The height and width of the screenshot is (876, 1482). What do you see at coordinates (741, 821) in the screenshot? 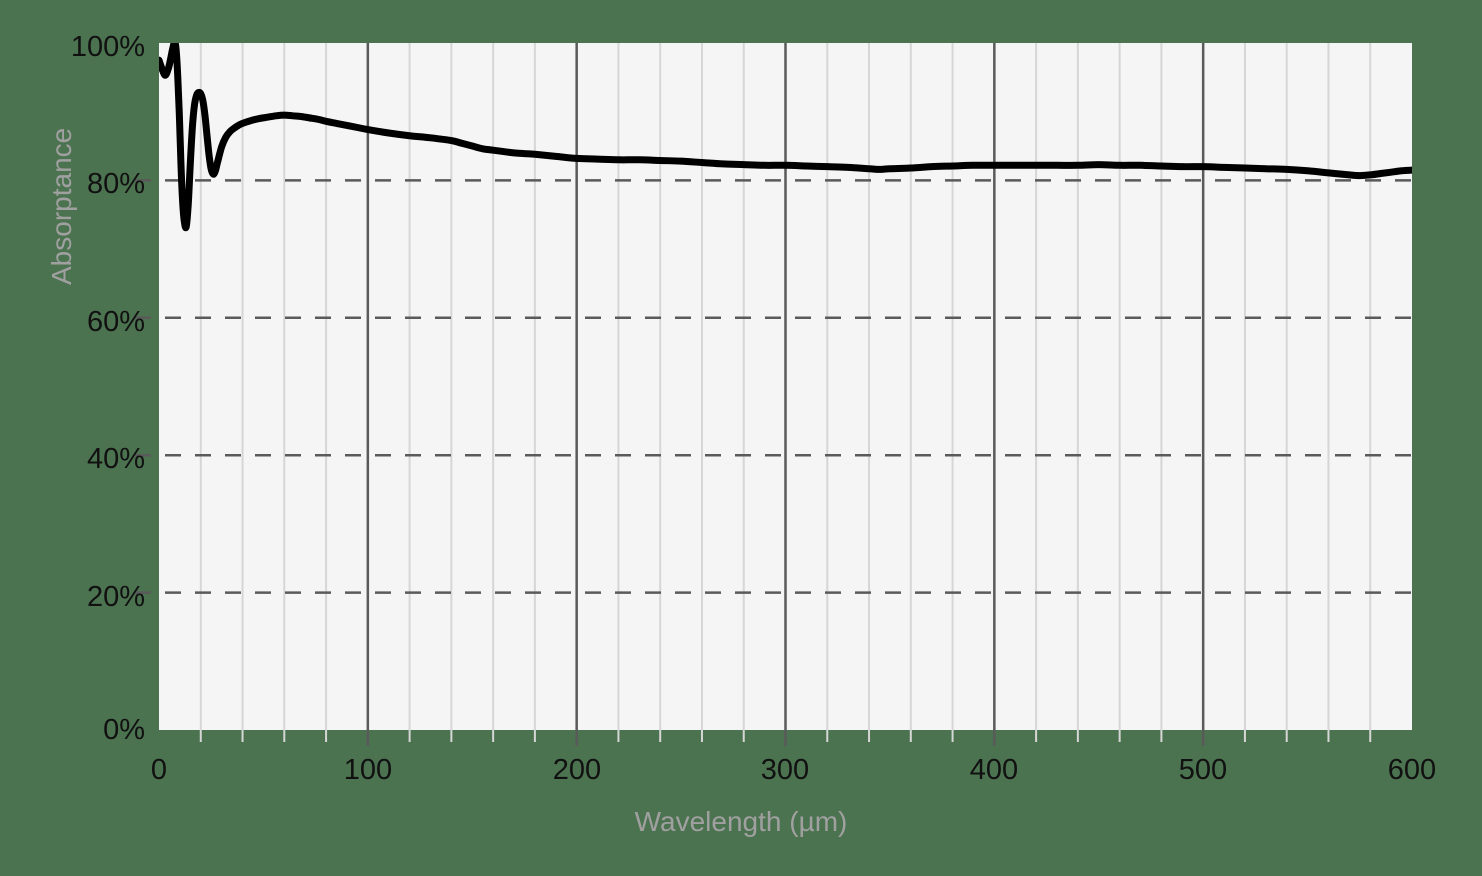
I see `x-axis-title: Wavelength (µm)` at bounding box center [741, 821].